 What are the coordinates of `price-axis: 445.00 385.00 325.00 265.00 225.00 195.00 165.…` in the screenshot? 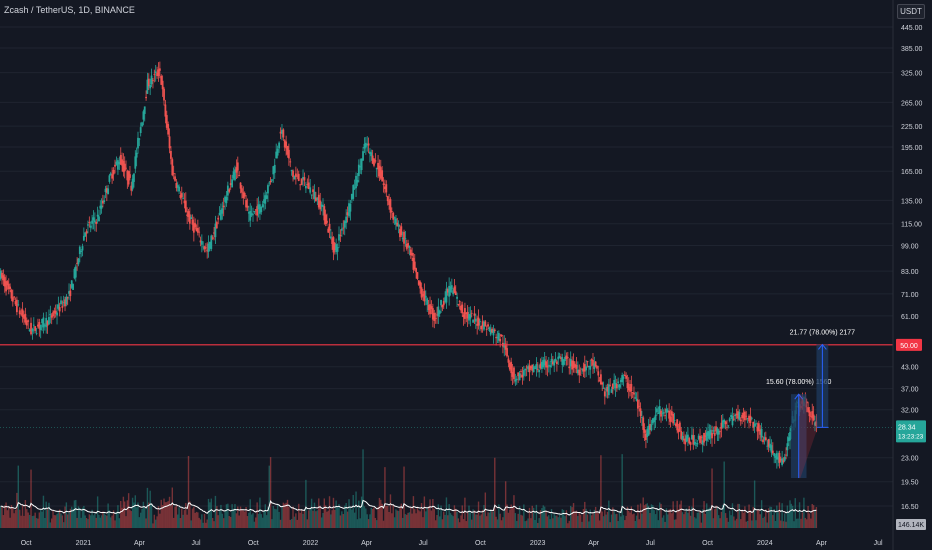 It's located at (909, 275).